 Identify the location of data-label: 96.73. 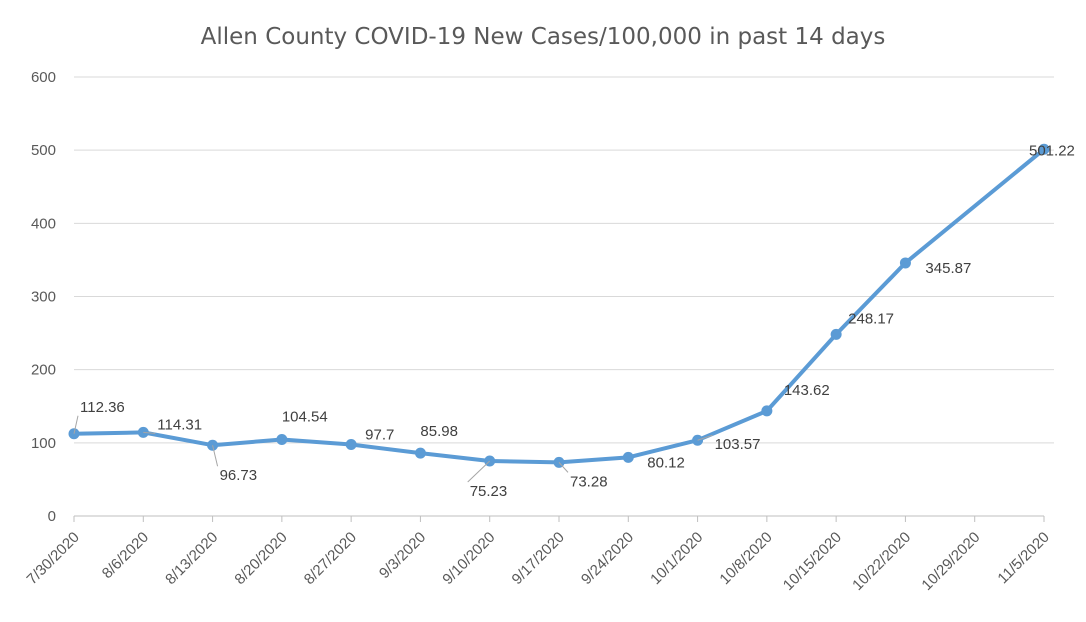
(239, 475).